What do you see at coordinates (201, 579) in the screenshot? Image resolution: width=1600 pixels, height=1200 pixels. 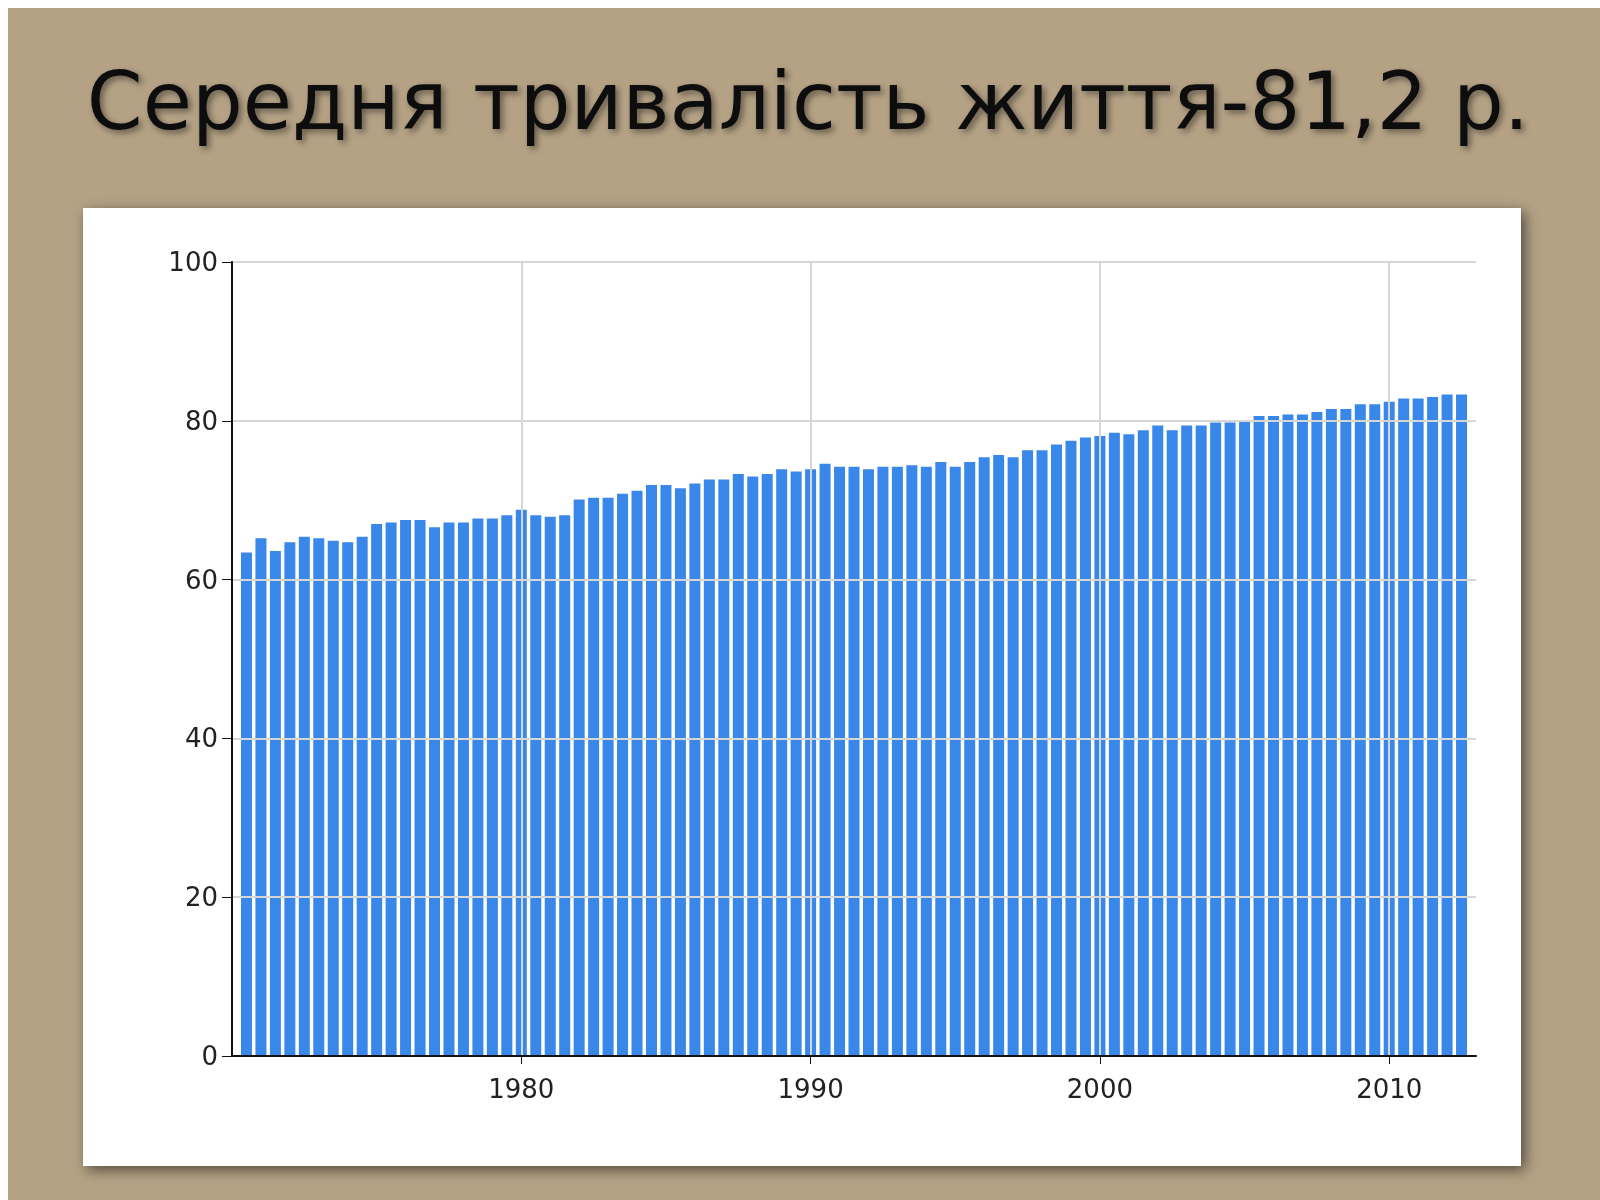 I see `y-tick-label: 60` at bounding box center [201, 579].